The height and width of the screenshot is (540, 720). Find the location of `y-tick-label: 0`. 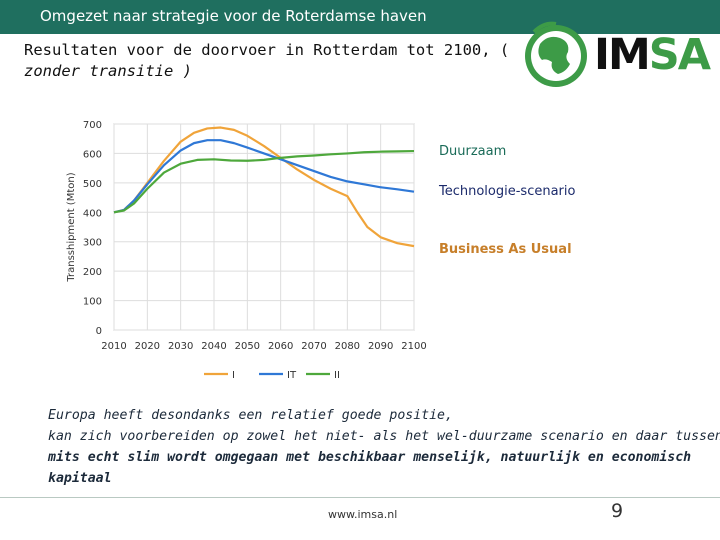

y-tick-label: 0 is located at coordinates (99, 331).